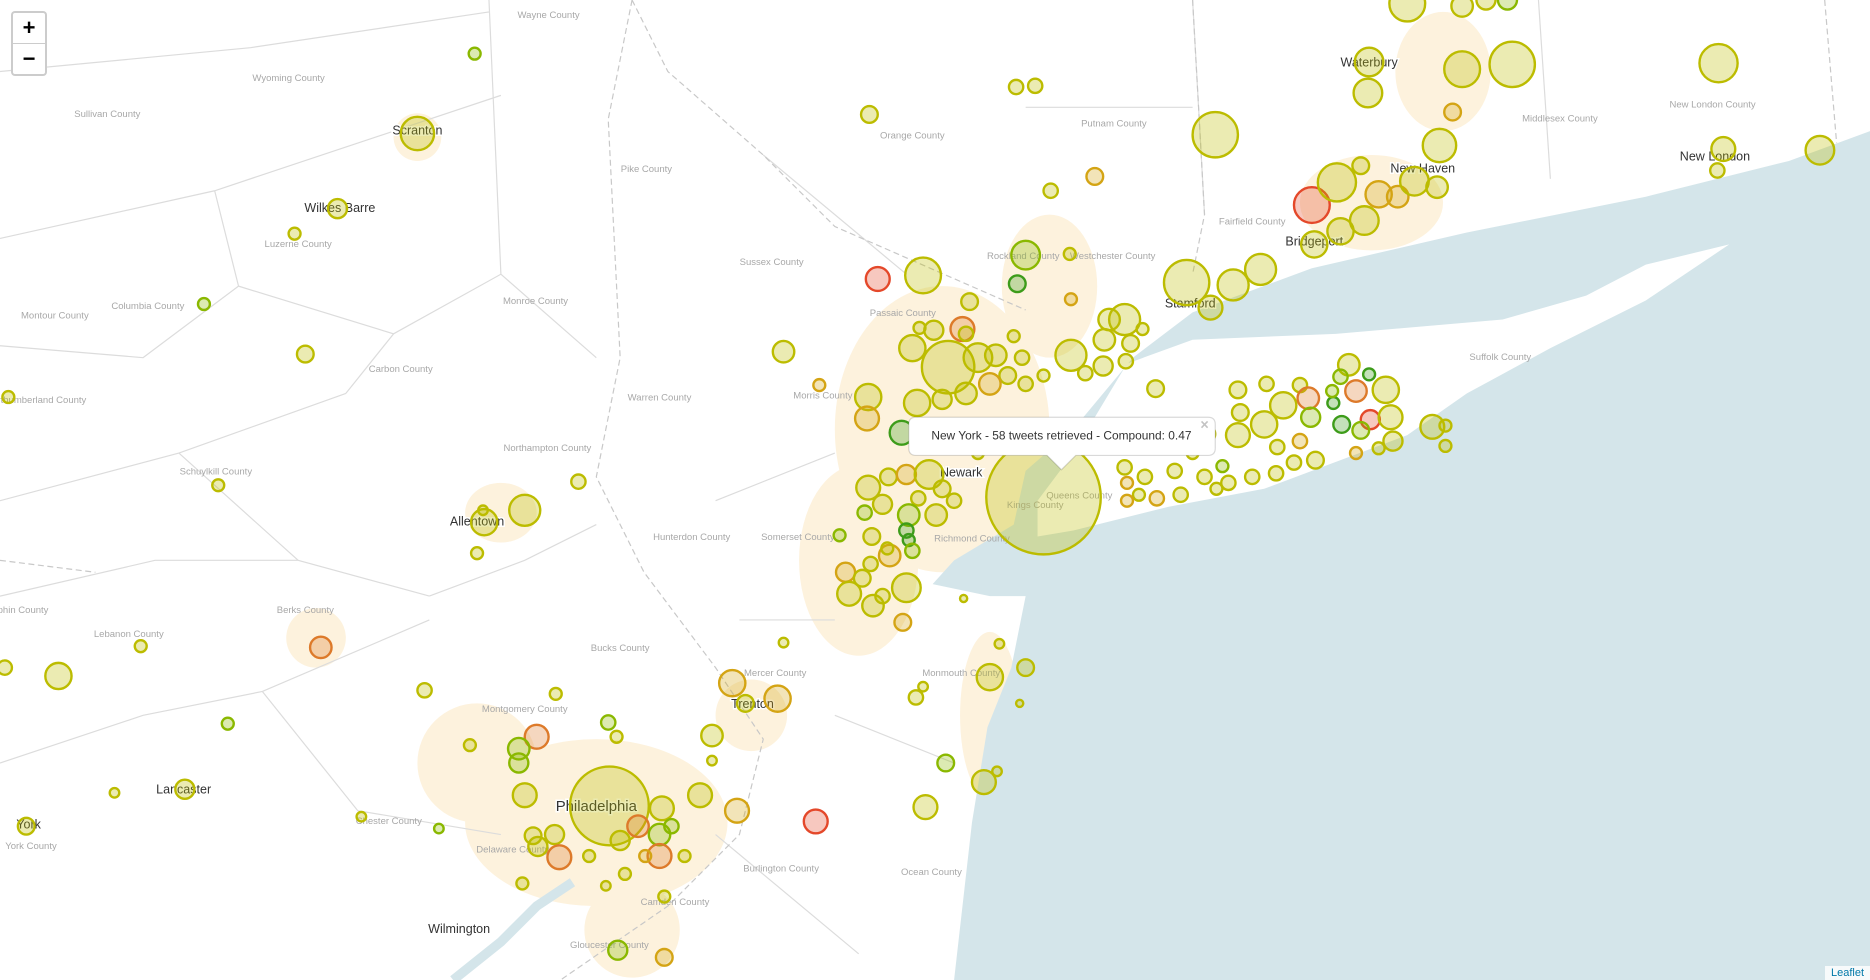  I want to click on attribution: Leaflet, so click(1847, 973).